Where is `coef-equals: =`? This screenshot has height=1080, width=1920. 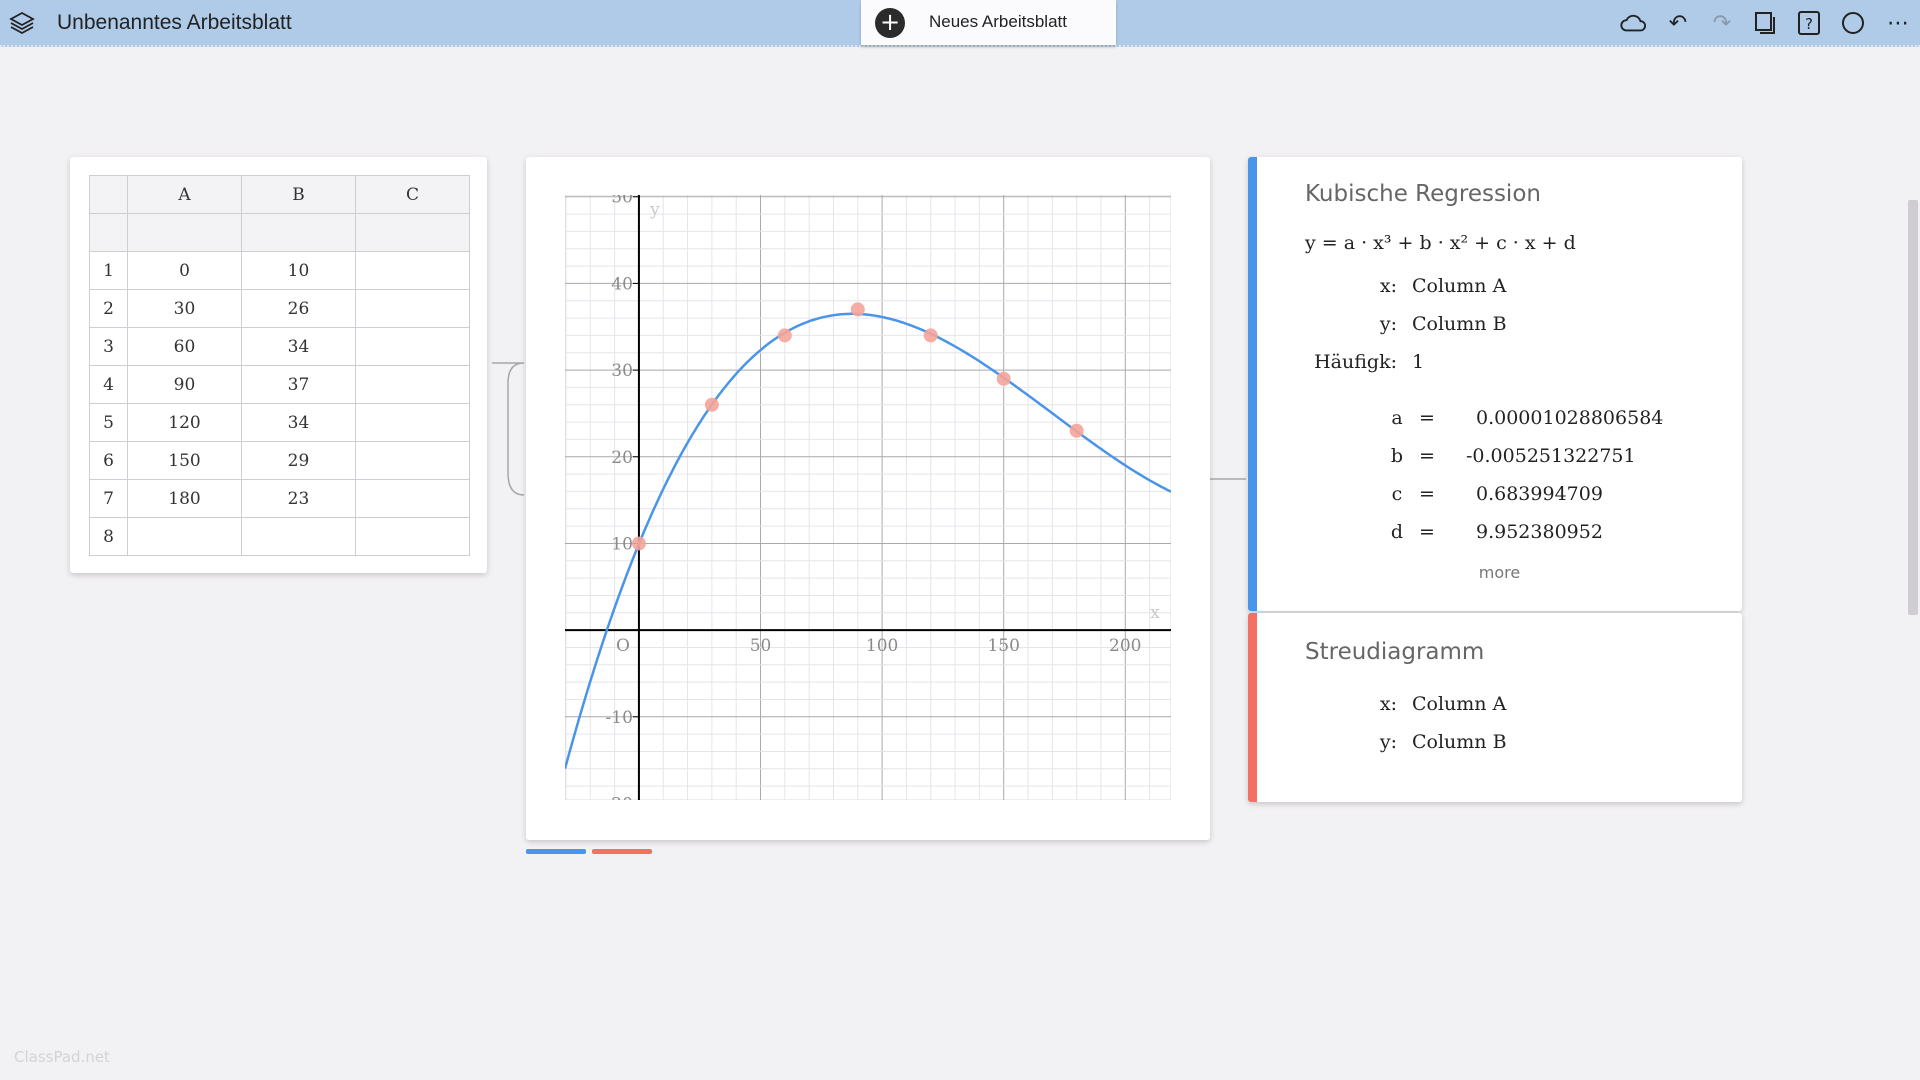 coef-equals: = is located at coordinates (1427, 532).